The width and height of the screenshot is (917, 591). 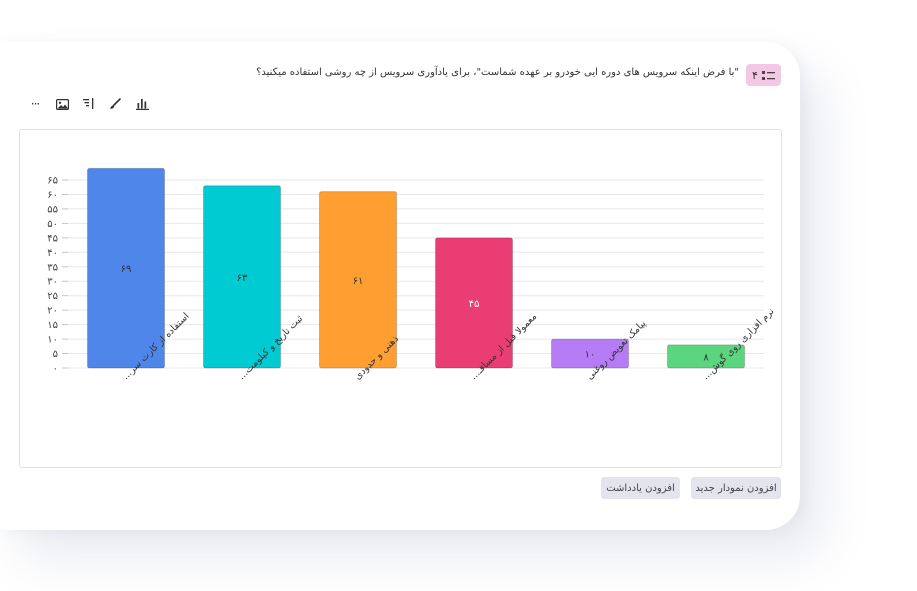 I want to click on y-tick-label: ۵۰, so click(x=52, y=224).